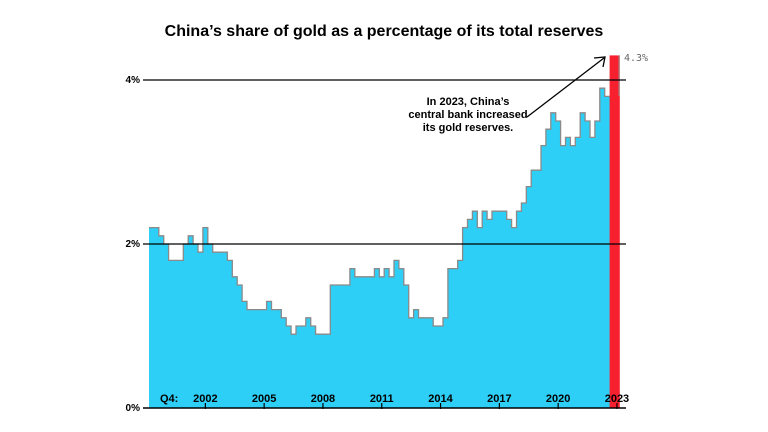 The image size is (768, 432). What do you see at coordinates (468, 128) in the screenshot?
I see `annotation-line-3: its gold reserves.` at bounding box center [468, 128].